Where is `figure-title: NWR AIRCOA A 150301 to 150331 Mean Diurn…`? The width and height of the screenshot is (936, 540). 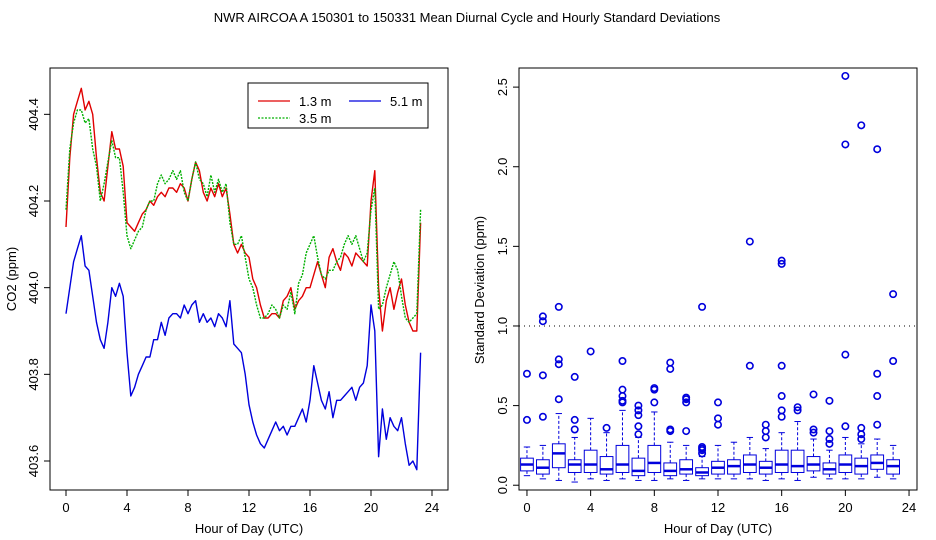
figure-title: NWR AIRCOA A 150301 to 150331 Mean Diurn… is located at coordinates (467, 17).